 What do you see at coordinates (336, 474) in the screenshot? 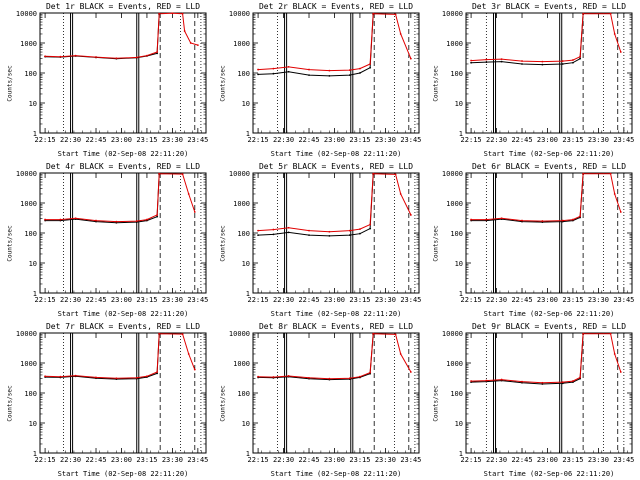
I see `x-axis-label: Start Time (02-Sep-08 22:11:20)` at bounding box center [336, 474].